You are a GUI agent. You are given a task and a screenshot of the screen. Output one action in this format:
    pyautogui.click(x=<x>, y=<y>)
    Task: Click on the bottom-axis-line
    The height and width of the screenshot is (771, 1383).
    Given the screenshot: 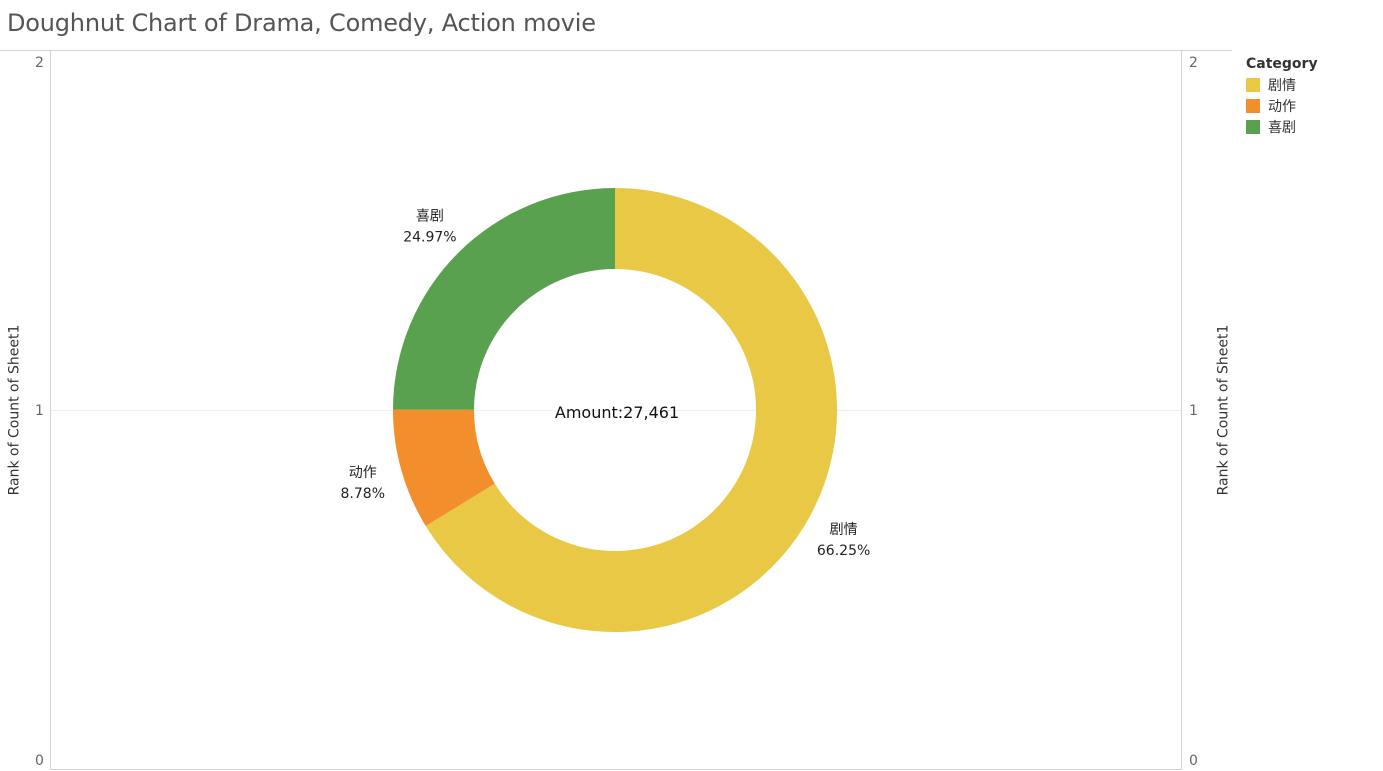 What is the action you would take?
    pyautogui.click(x=616, y=769)
    